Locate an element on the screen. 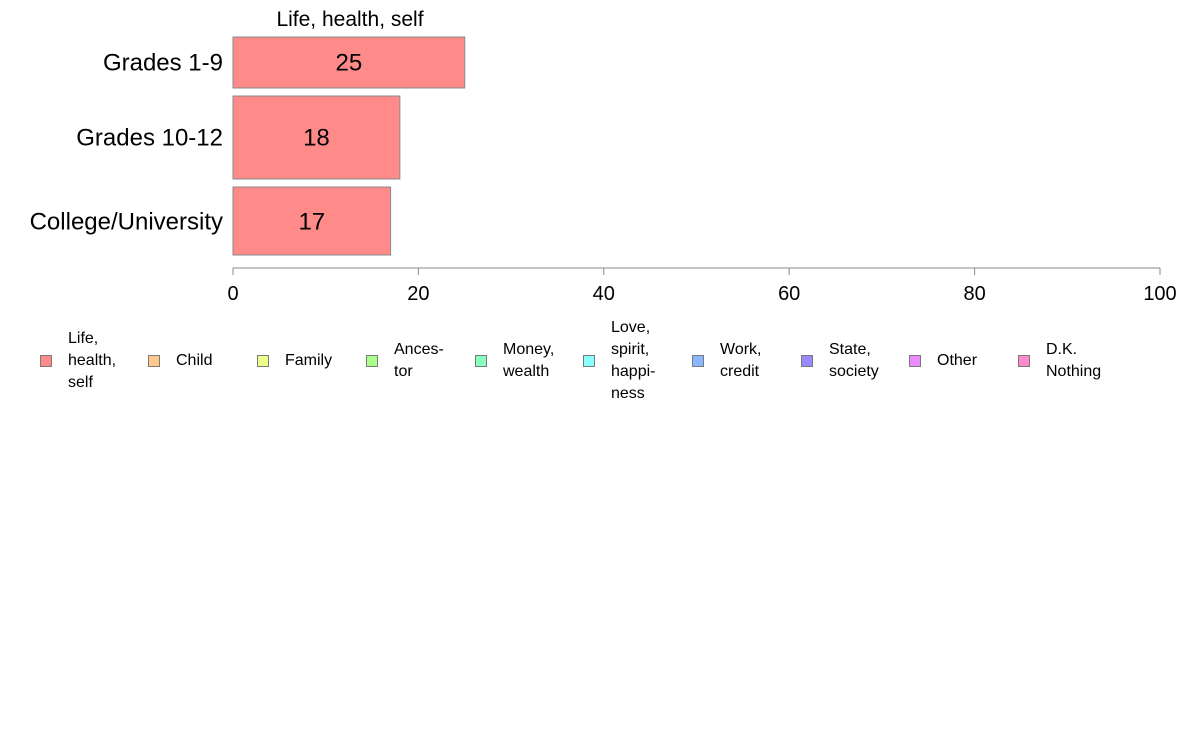  legend-item: Other is located at coordinates (943, 361).